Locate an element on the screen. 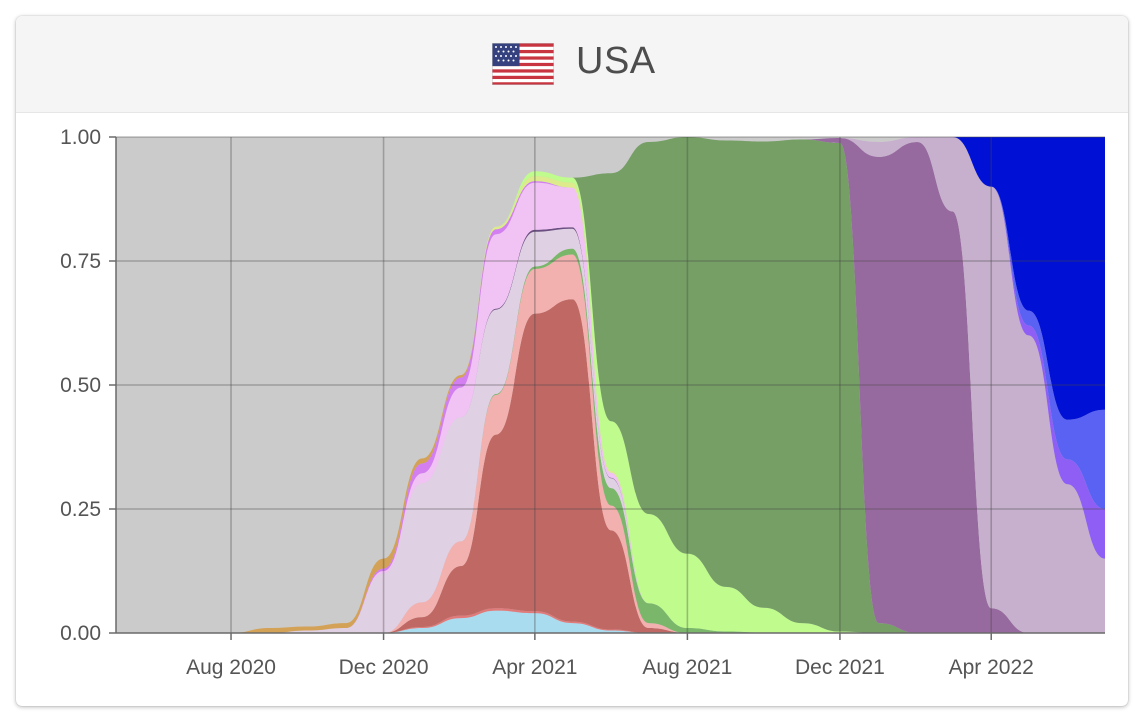  us-flag-icon is located at coordinates (523, 64).